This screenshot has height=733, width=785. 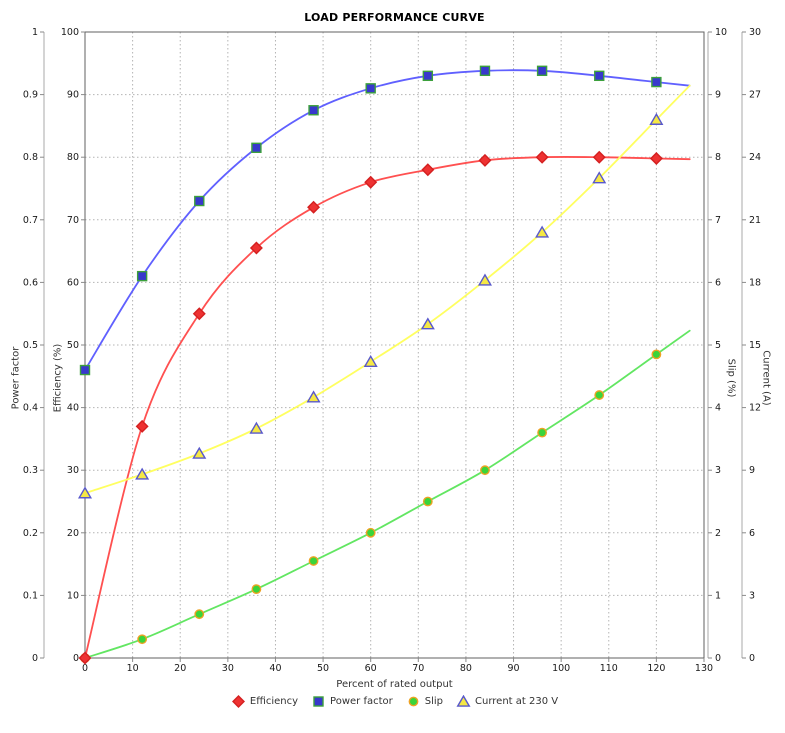 I want to click on power-factor-tick-label: 0, so click(x=35, y=658).